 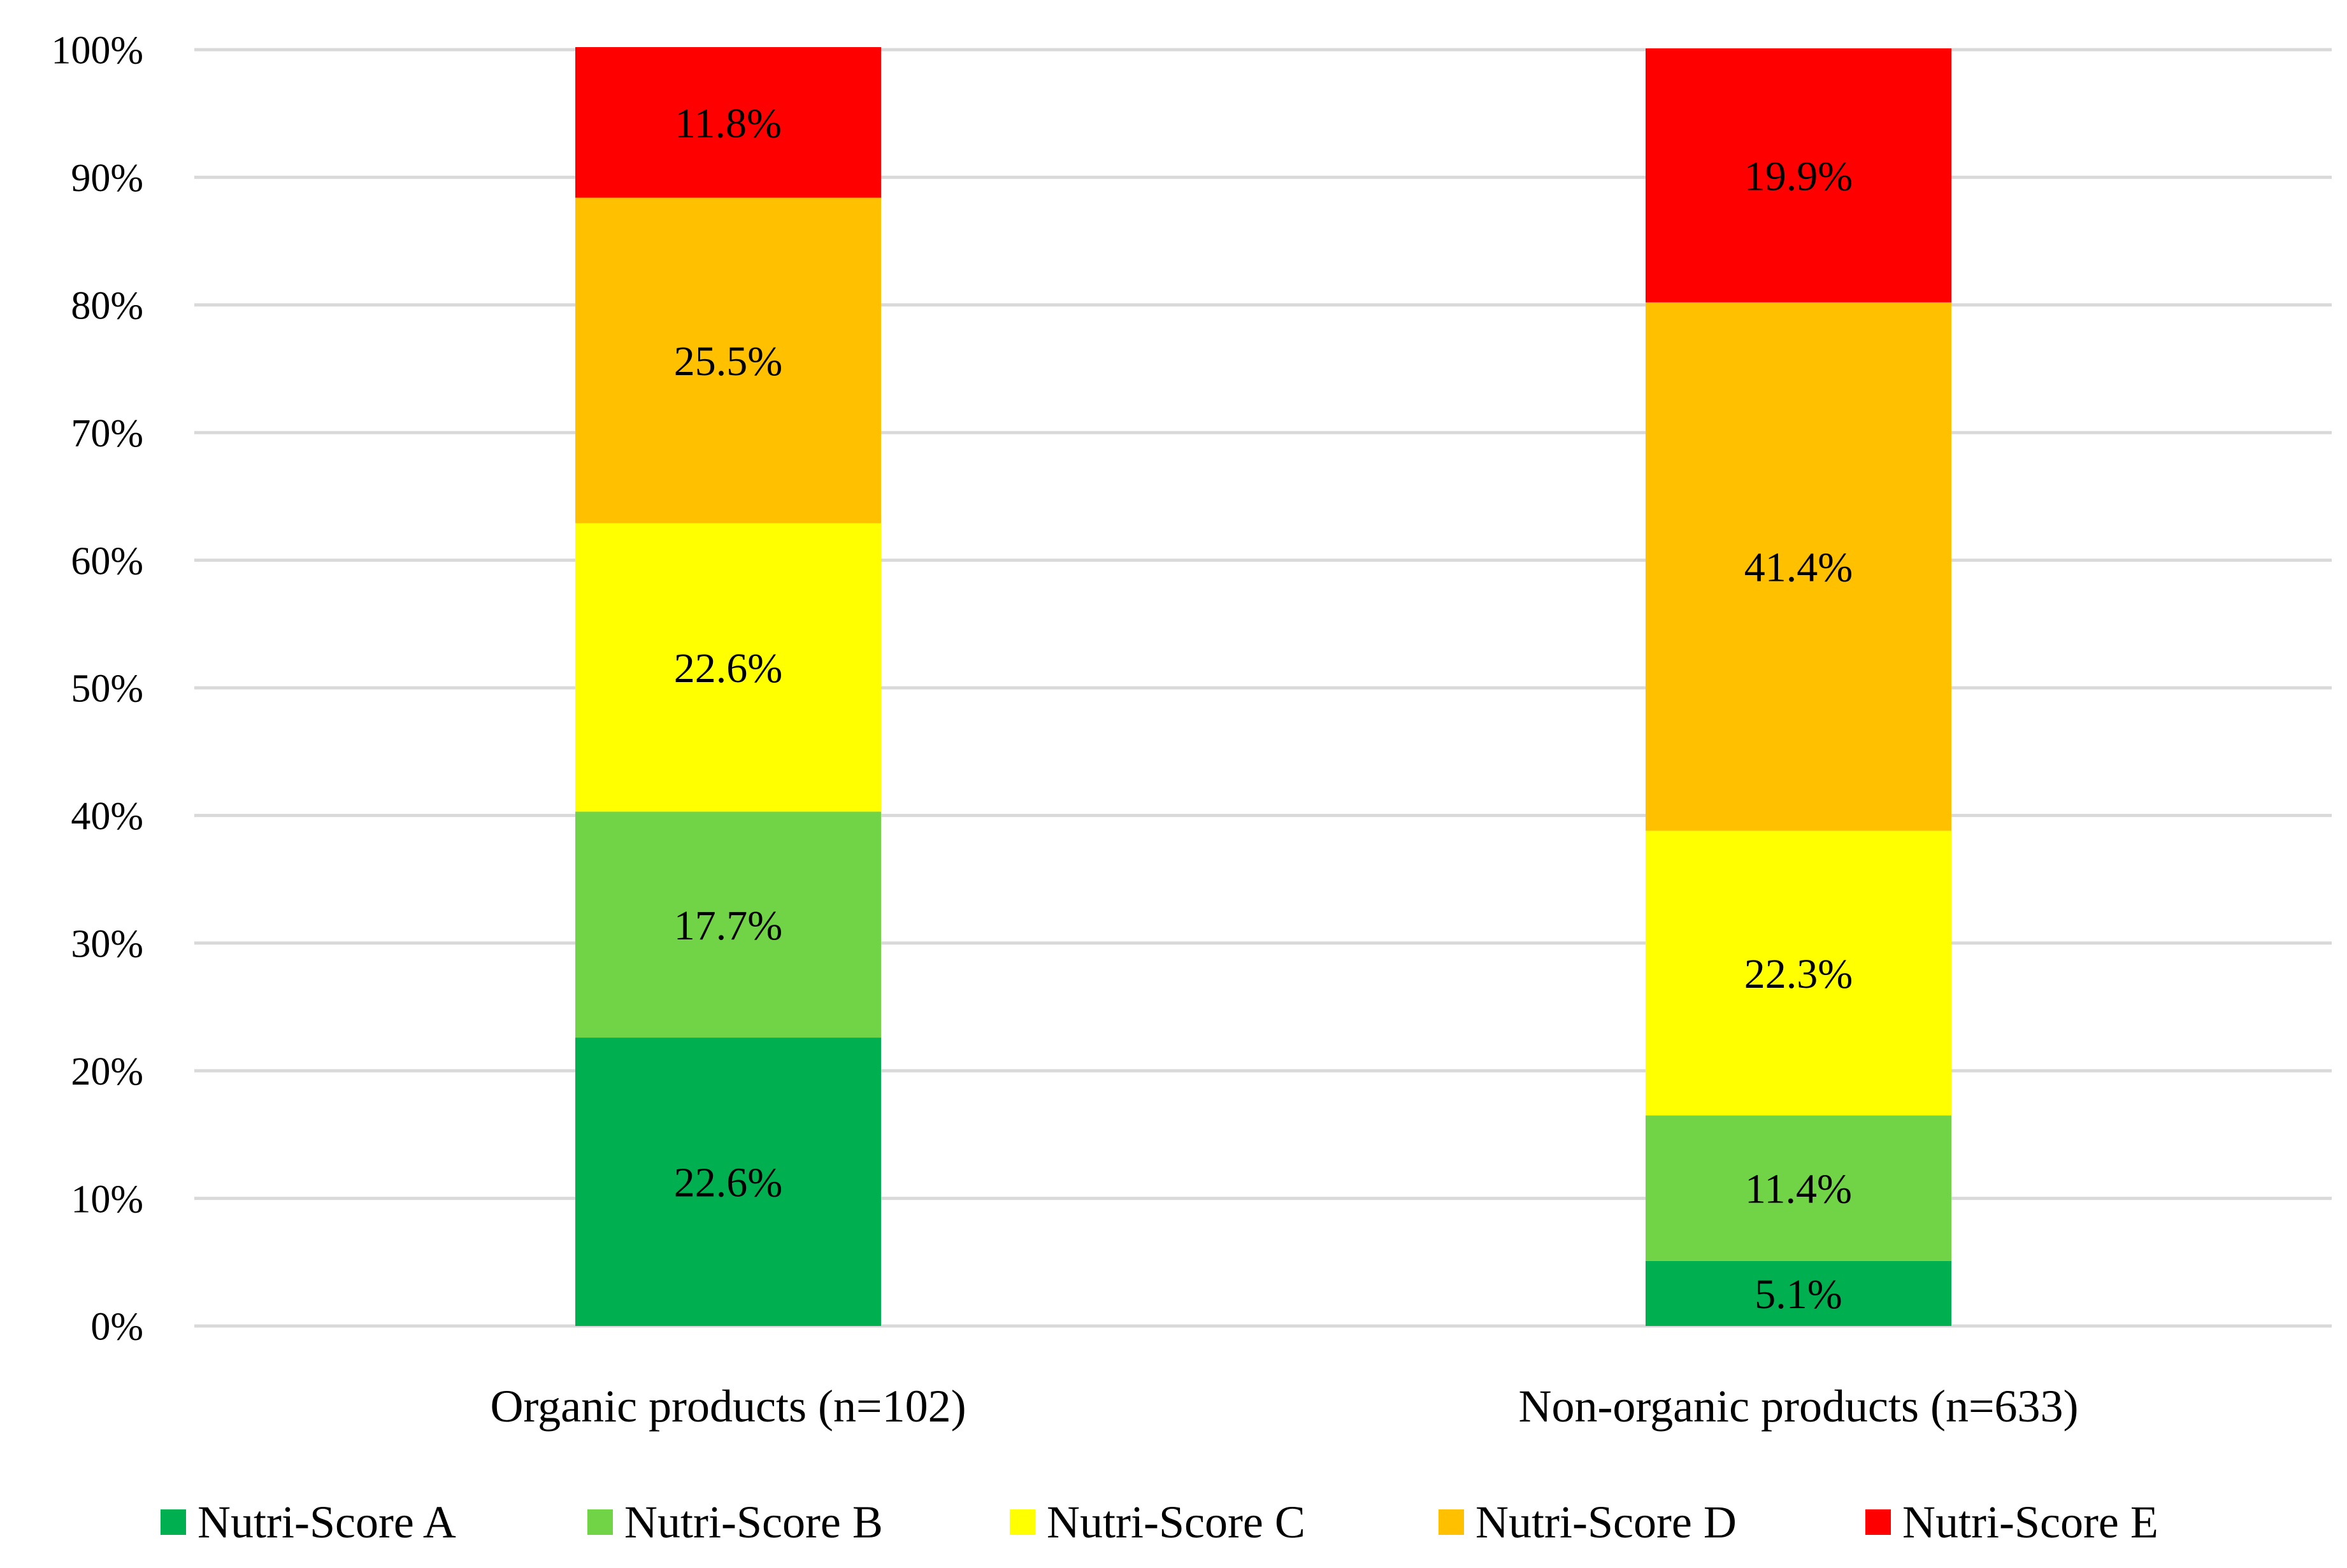 I want to click on y-axis-ticks: 0% 10% 20% 30% 40% 50% 60% 70% 80% 90% 100%, so click(x=97, y=689).